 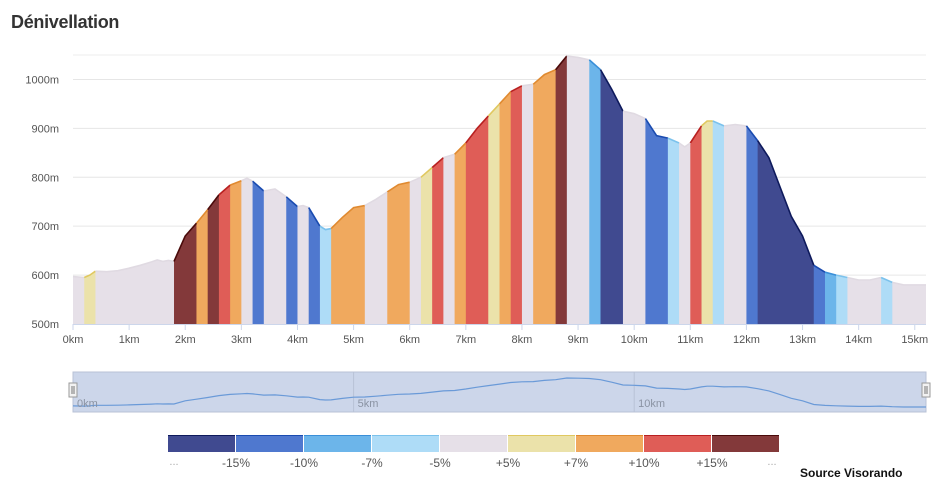 I want to click on x-tick-label: 3km, so click(x=241, y=340).